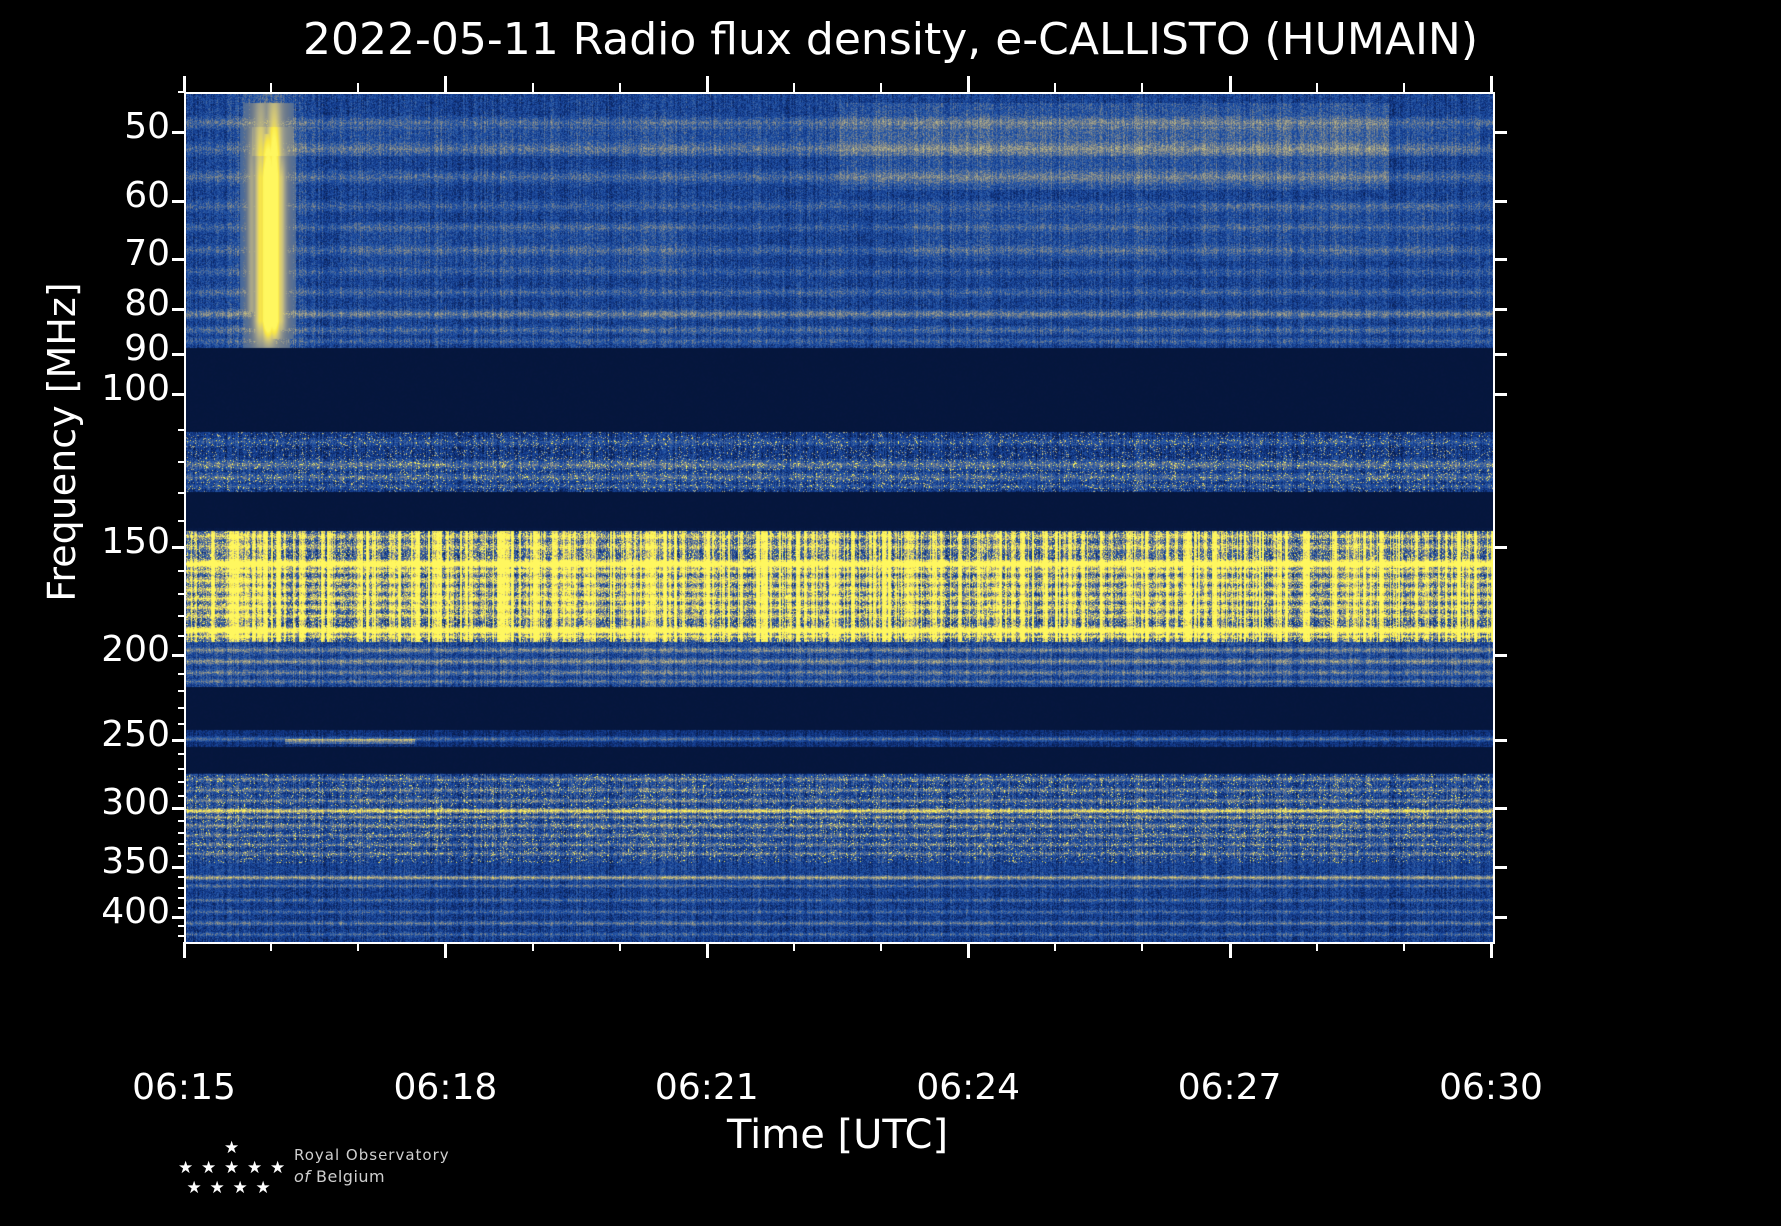 This screenshot has width=1781, height=1226. What do you see at coordinates (135, 734) in the screenshot?
I see `y-tick-label: 250` at bounding box center [135, 734].